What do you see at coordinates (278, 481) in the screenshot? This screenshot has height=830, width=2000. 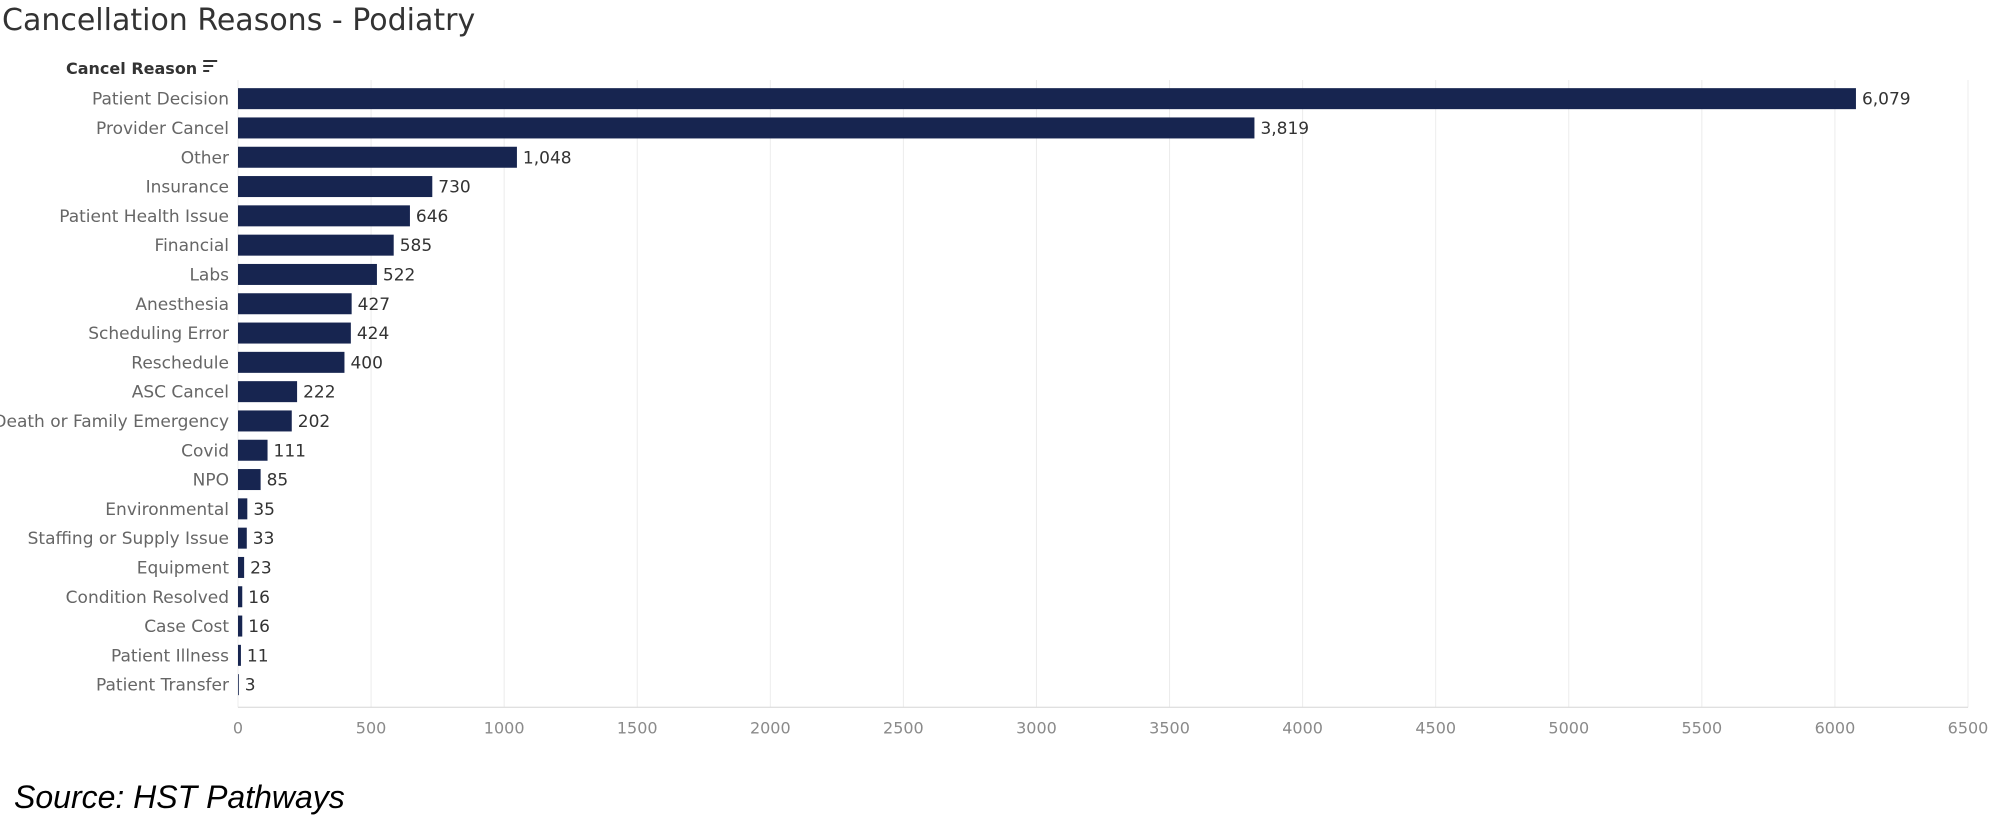 I see `value-label: 85` at bounding box center [278, 481].